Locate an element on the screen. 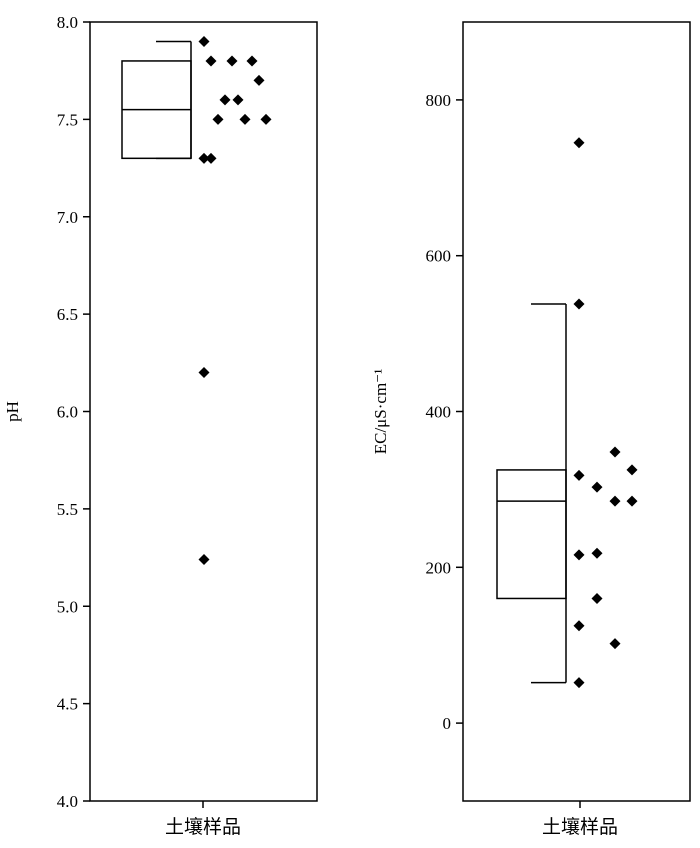 This screenshot has height=848, width=700. y-tick-label: 7.5 is located at coordinates (67, 119).